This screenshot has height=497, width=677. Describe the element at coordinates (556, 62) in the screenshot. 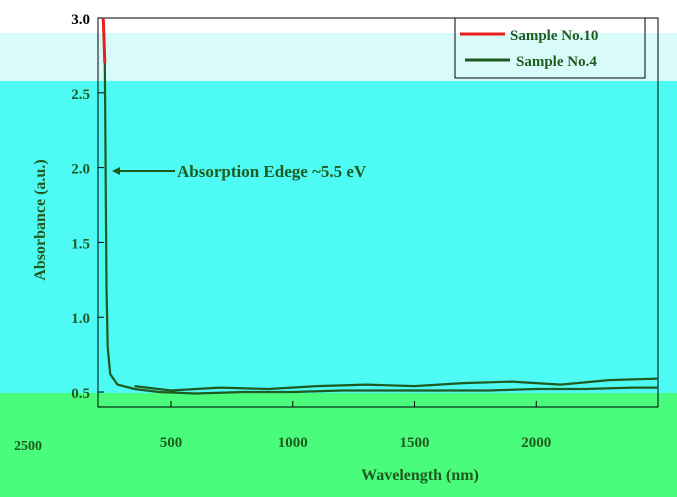

I see `legend-label-series-2: Sample No.4` at that location.